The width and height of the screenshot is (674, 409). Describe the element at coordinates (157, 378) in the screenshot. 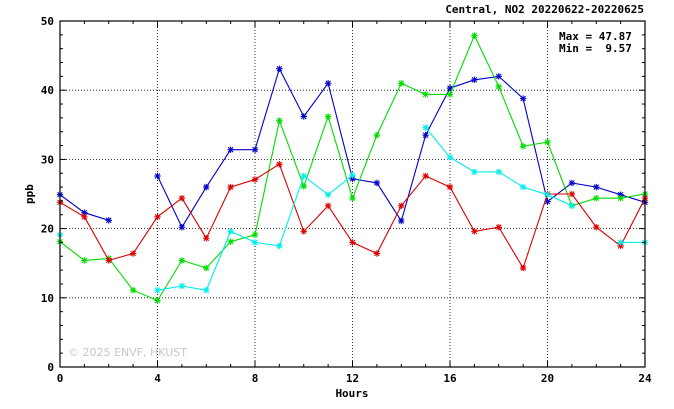

I see `x-tick-label: 4` at that location.